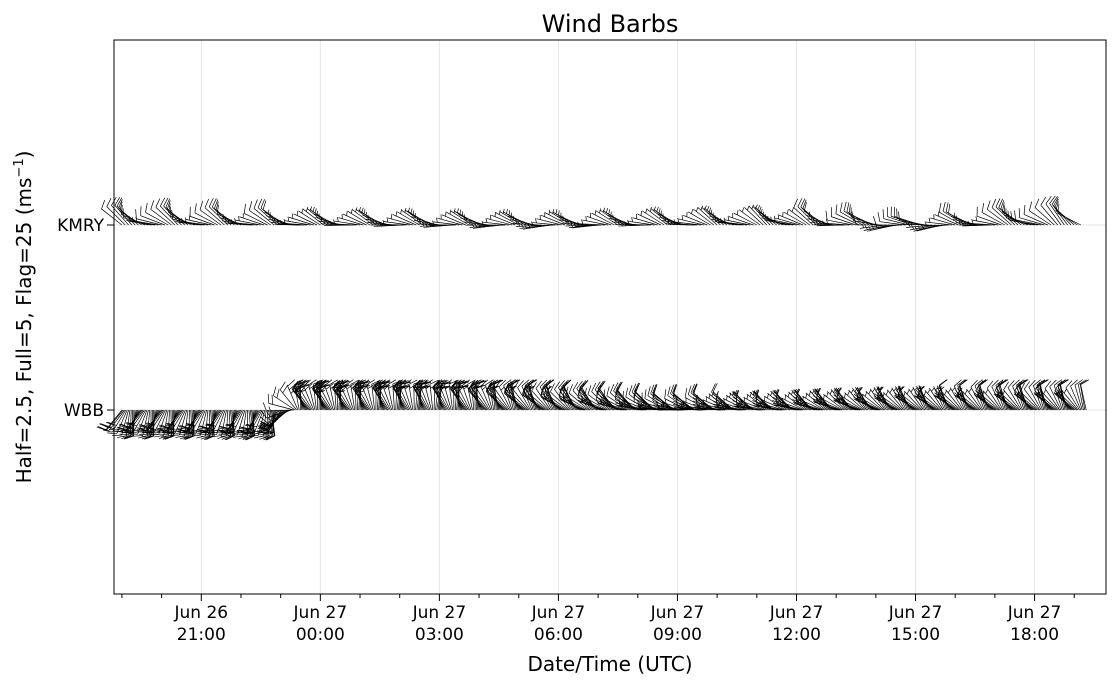 This screenshot has width=1116, height=686. Describe the element at coordinates (796, 635) in the screenshot. I see `x-tick-label-time: 12:00` at that location.